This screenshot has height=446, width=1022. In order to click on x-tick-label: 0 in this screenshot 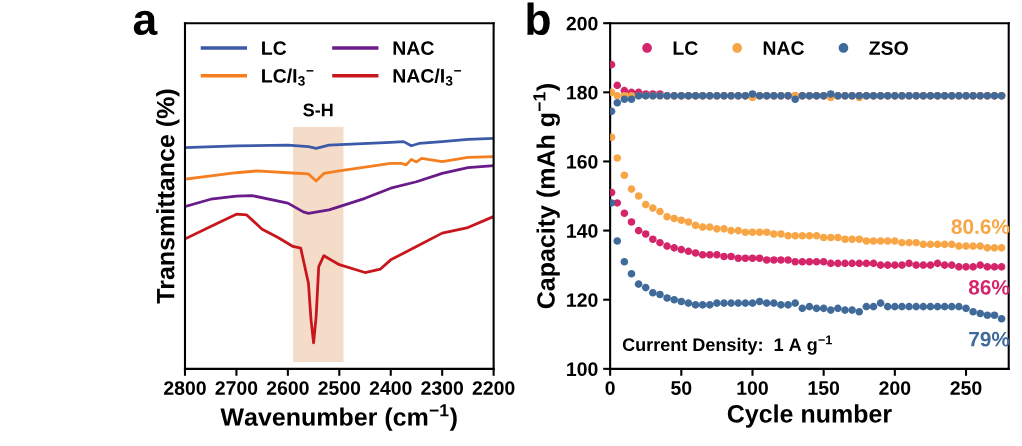, I will do `click(610, 388)`.